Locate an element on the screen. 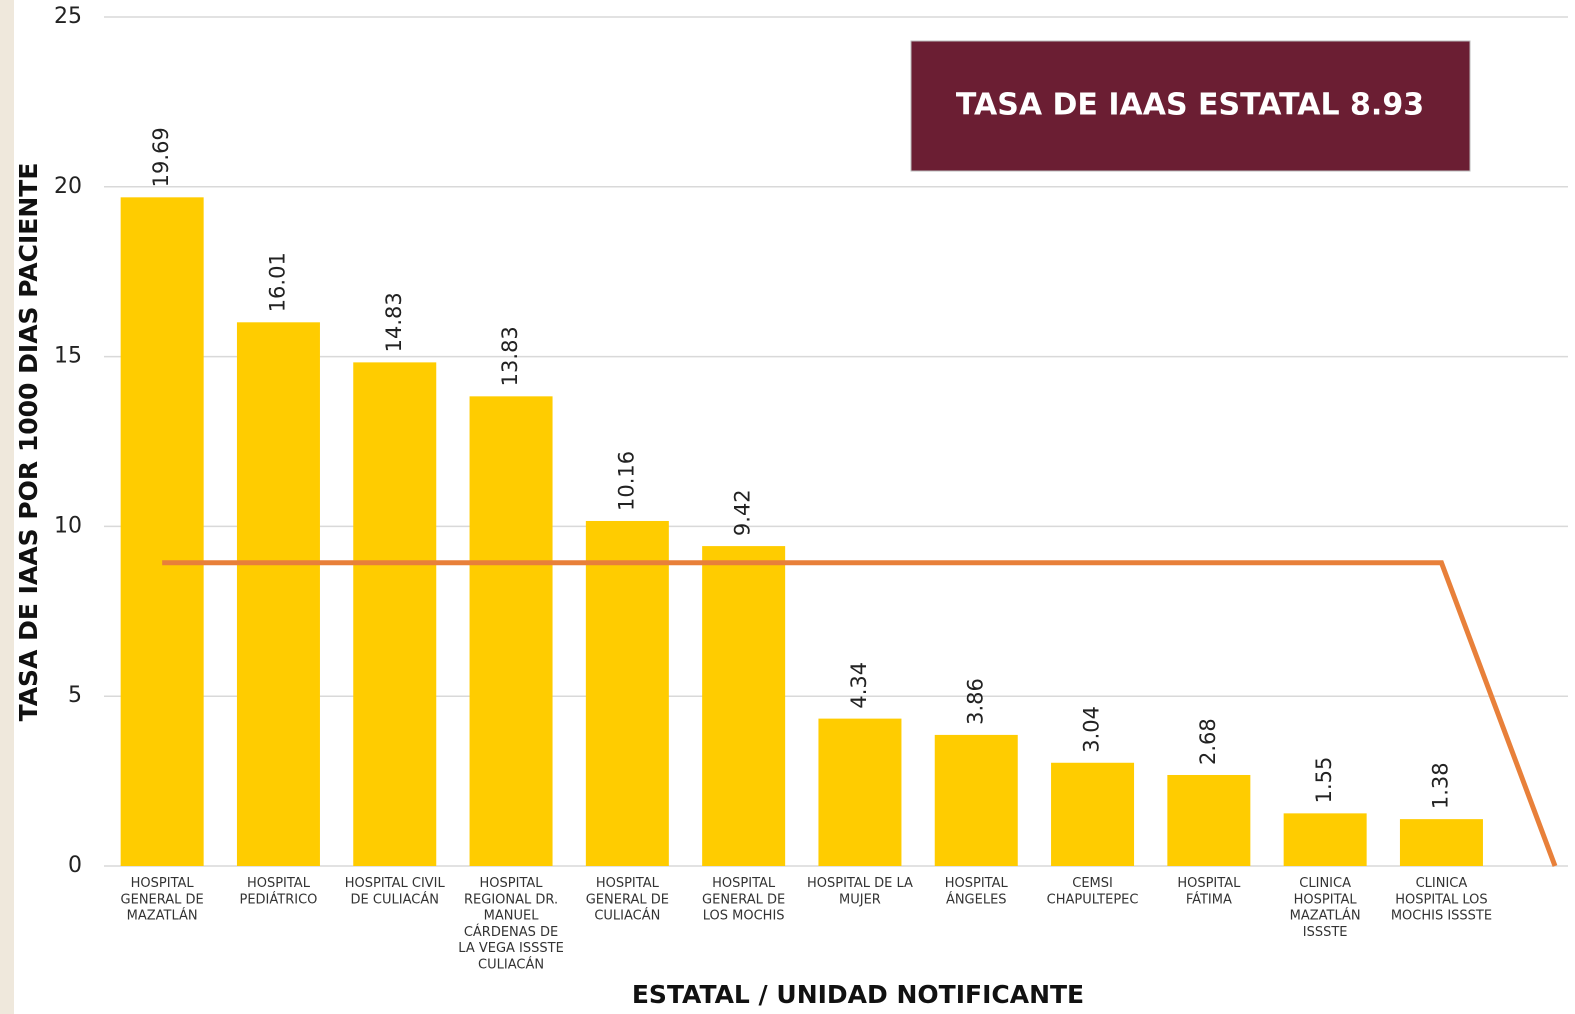  x-tick-label: HOSPITAL CIVIL DE CULIACÁN is located at coordinates (395, 891).